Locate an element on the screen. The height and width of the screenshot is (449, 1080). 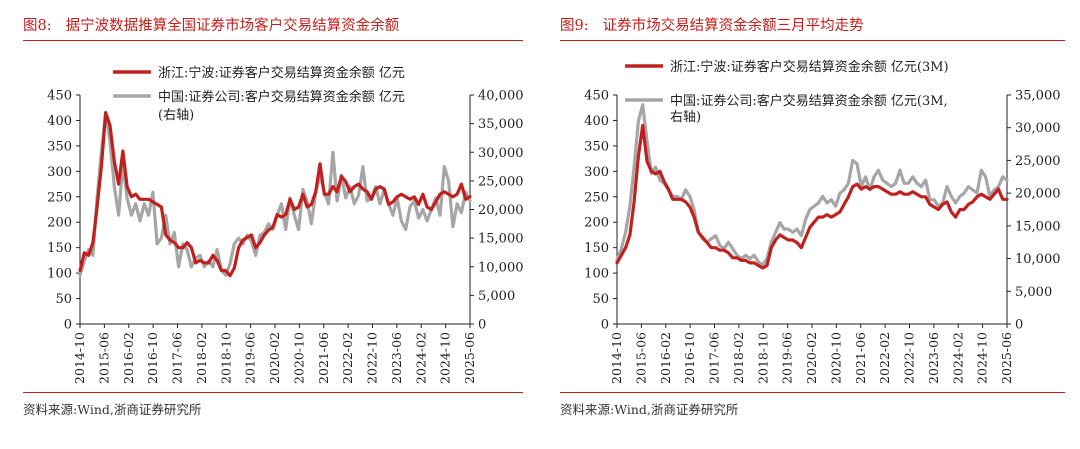
figure-9-title: 证券市场交易结算资金余额三月平均走势 is located at coordinates (733, 26).